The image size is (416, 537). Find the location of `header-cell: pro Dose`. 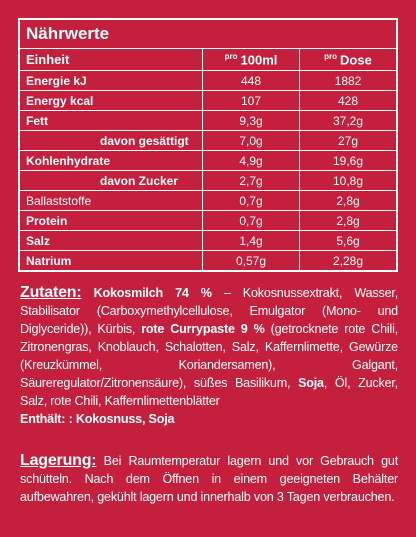

header-cell: pro Dose is located at coordinates (348, 59).